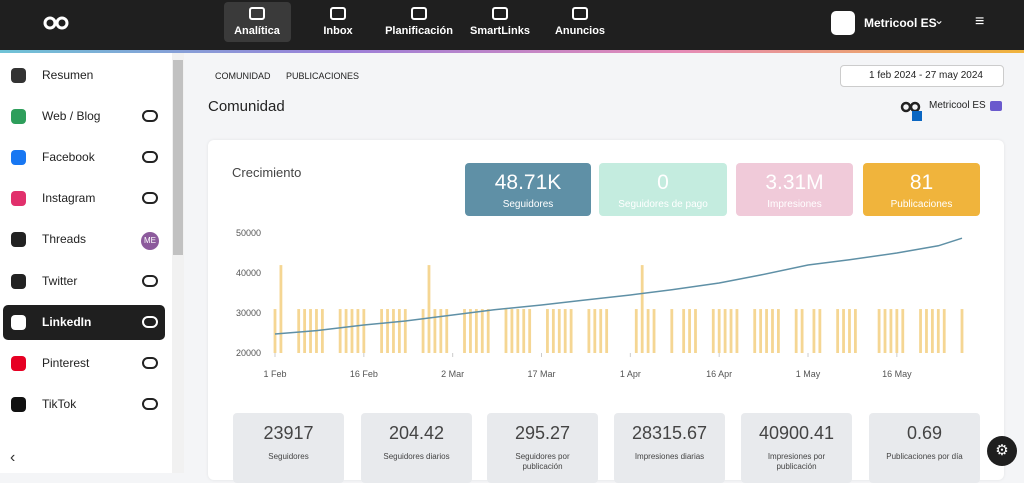  Describe the element at coordinates (796, 433) in the screenshot. I see `stat-value: 40900.41` at that location.